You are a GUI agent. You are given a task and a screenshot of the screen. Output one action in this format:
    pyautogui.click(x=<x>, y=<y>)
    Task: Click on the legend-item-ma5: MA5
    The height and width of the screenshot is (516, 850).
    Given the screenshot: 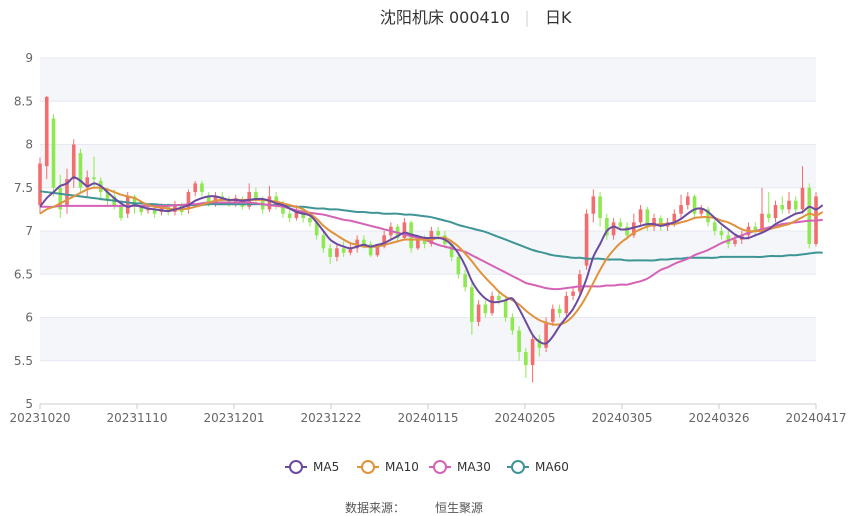 What is the action you would take?
    pyautogui.click(x=312, y=467)
    